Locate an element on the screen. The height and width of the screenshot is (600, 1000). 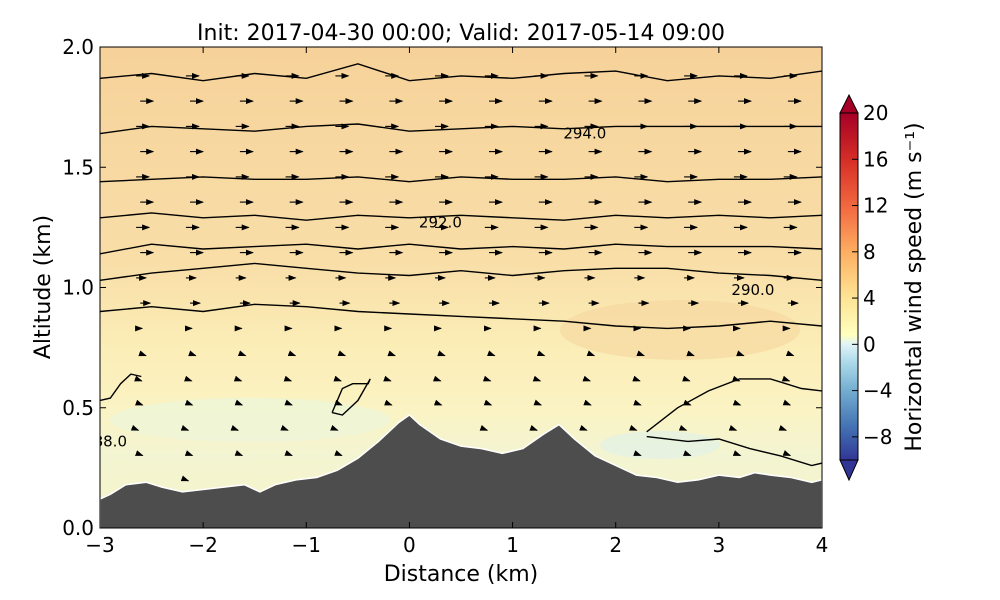
colorbar-body is located at coordinates (849, 286).